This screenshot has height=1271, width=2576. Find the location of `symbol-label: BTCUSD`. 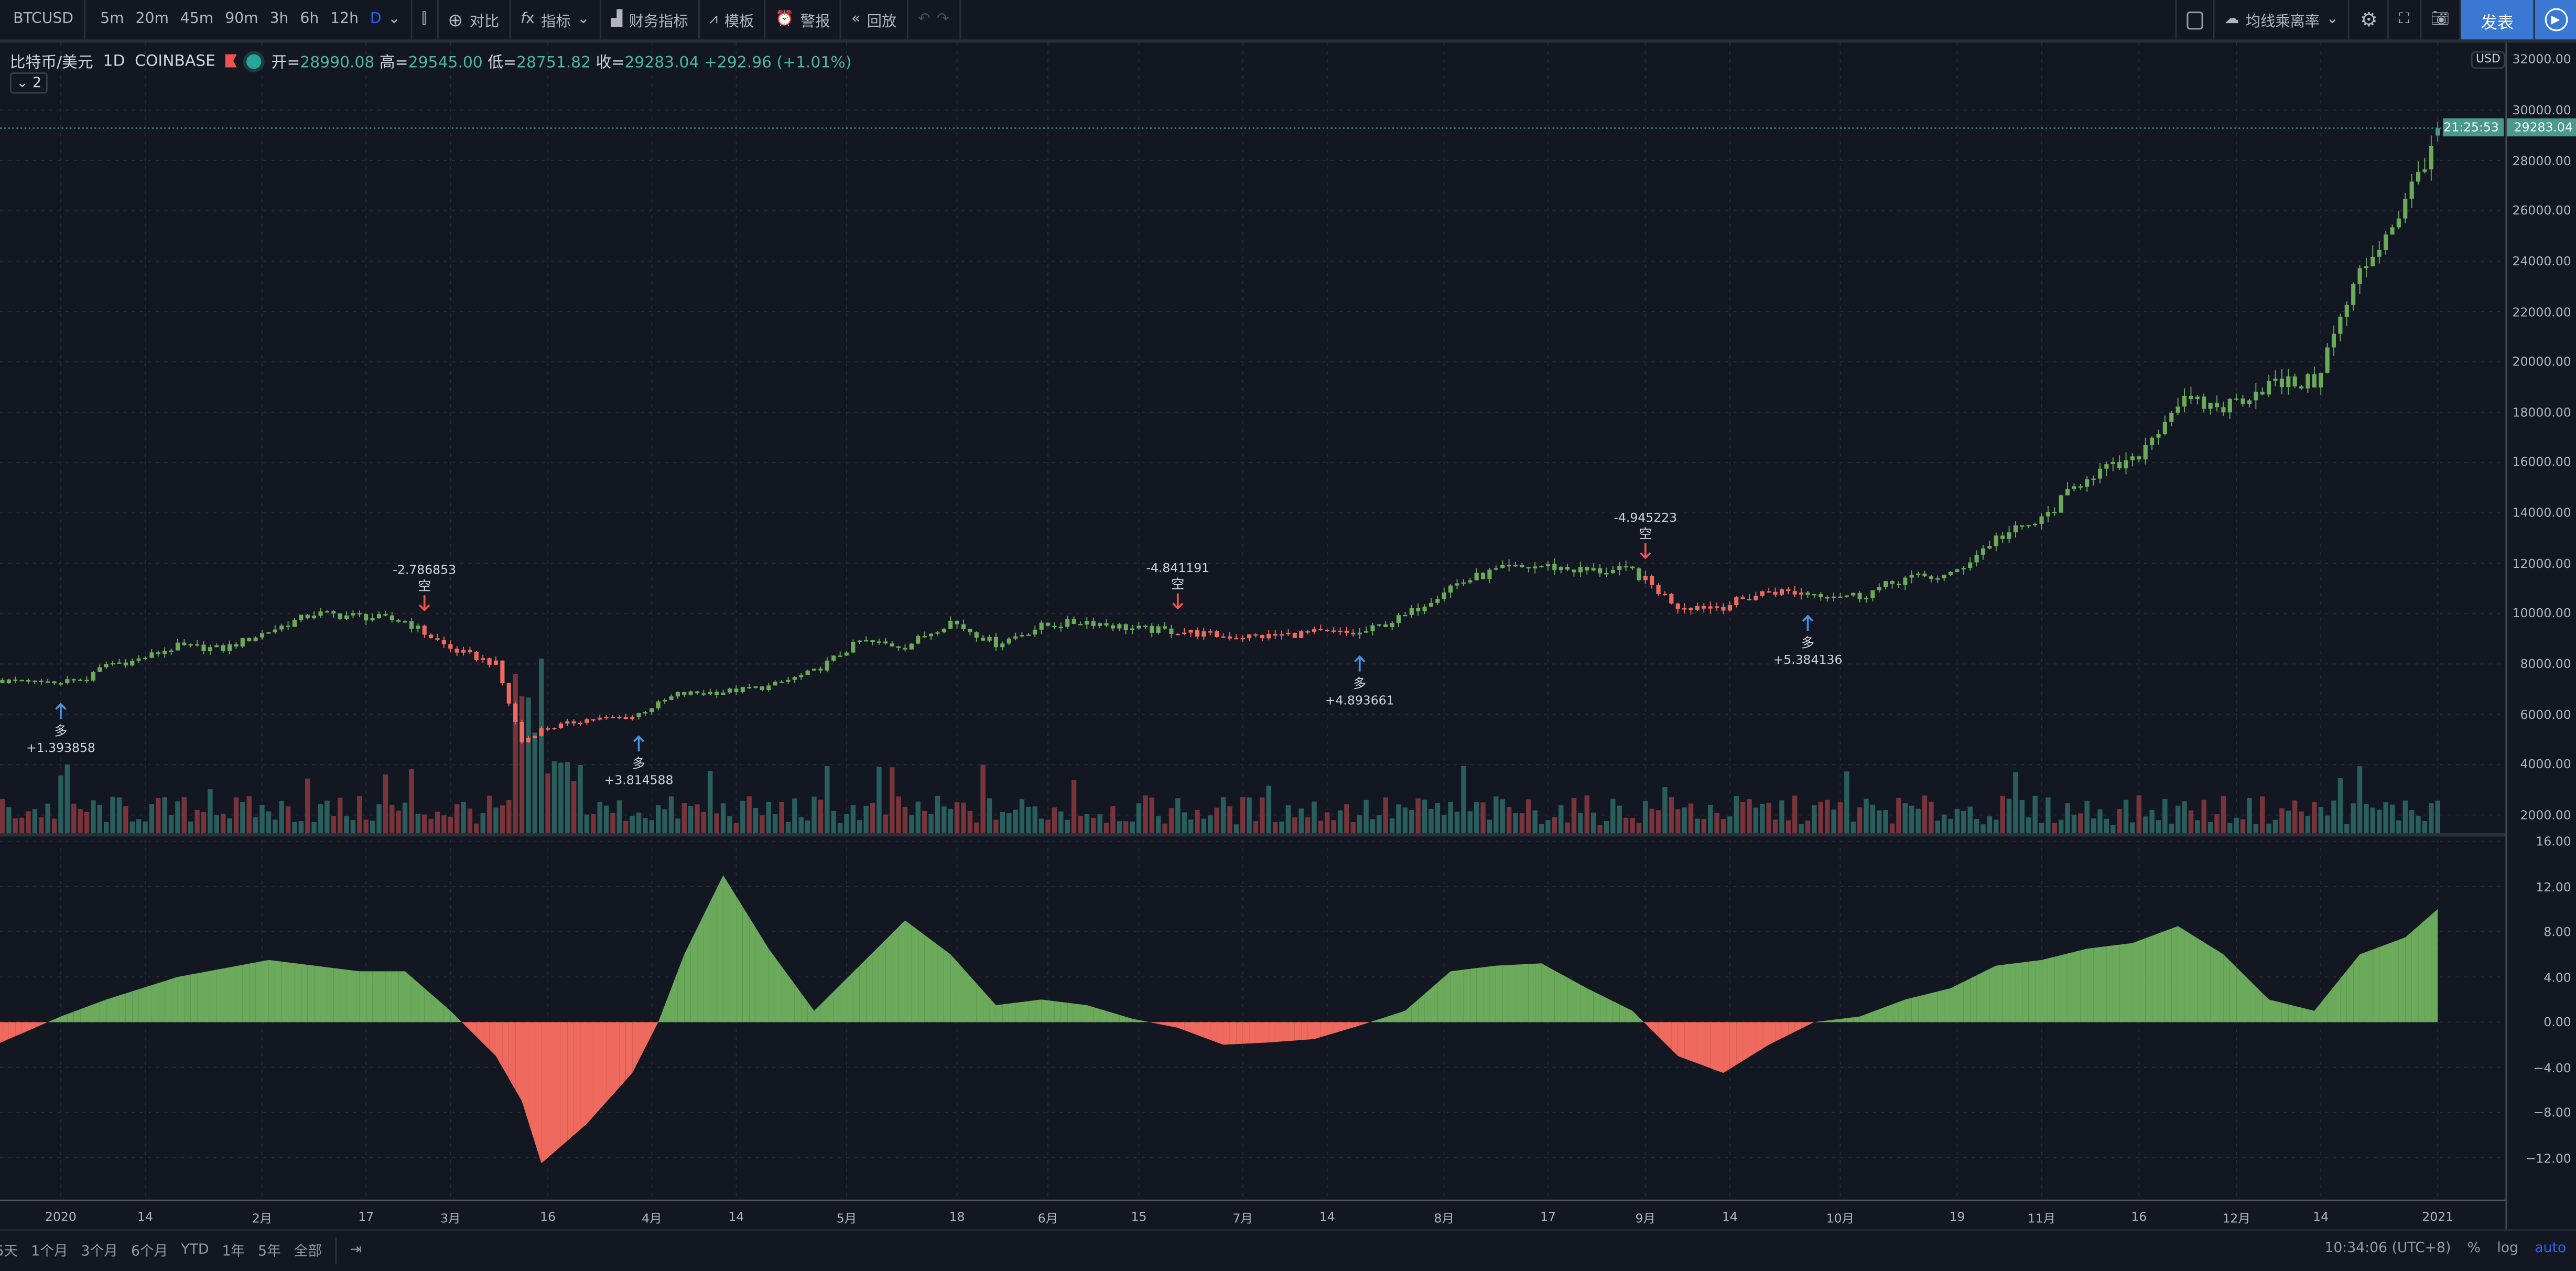

symbol-label: BTCUSD is located at coordinates (43, 19).